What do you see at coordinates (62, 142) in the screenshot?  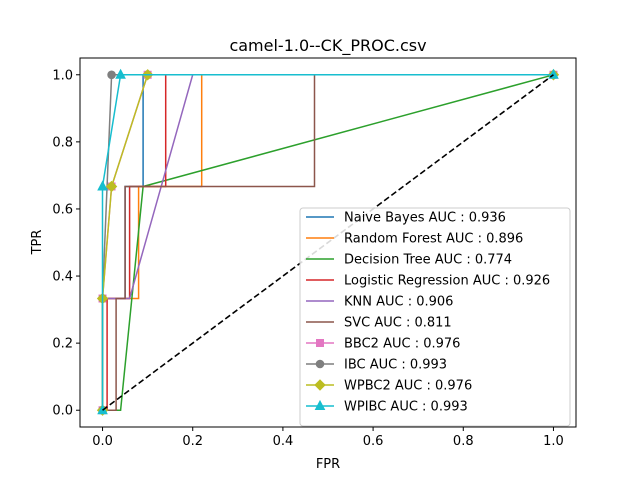 I see `y-tick-label: 0.8` at bounding box center [62, 142].